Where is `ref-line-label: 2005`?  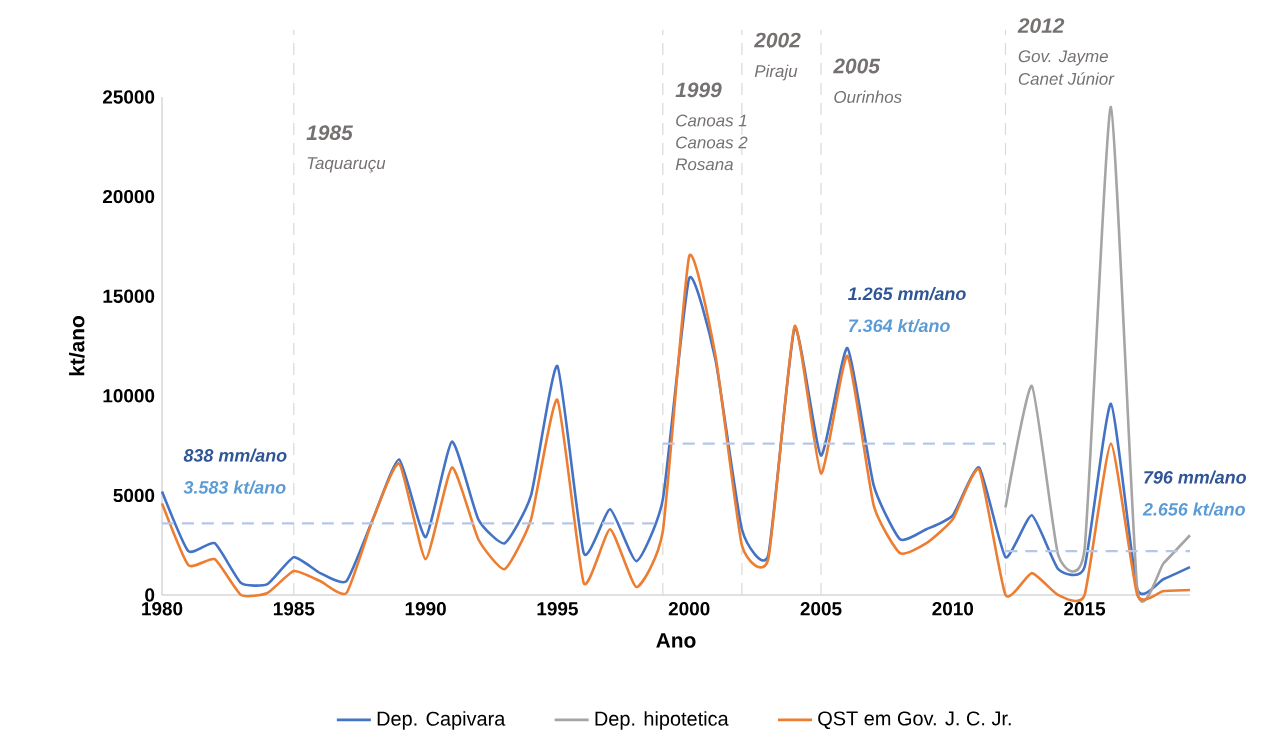
ref-line-label: 2005 is located at coordinates (857, 66).